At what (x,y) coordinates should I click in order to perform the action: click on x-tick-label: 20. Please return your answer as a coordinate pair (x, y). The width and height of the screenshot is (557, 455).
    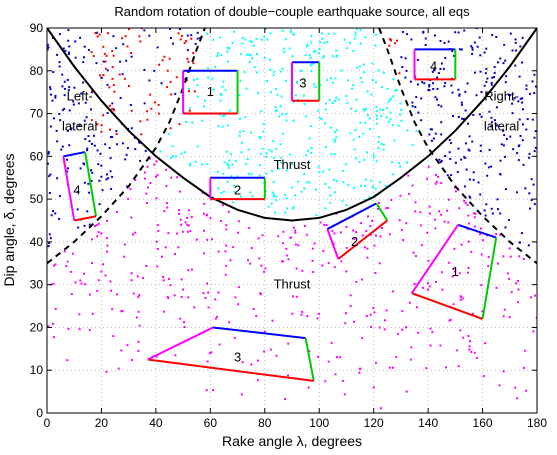
    Looking at the image, I should click on (102, 423).